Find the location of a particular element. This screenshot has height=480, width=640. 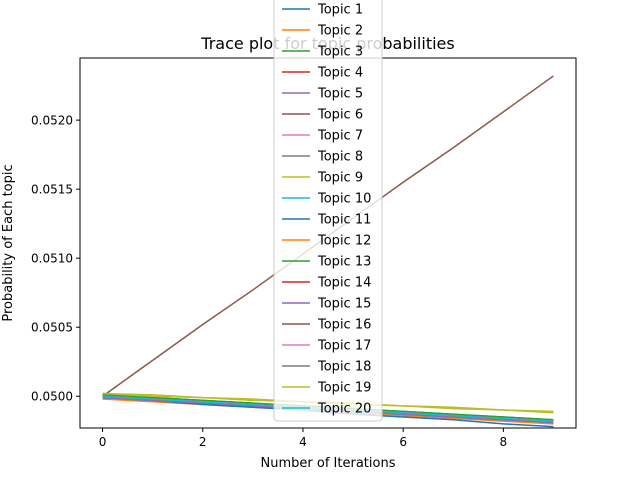

legend-label-3: Topic 3 is located at coordinates (340, 52).